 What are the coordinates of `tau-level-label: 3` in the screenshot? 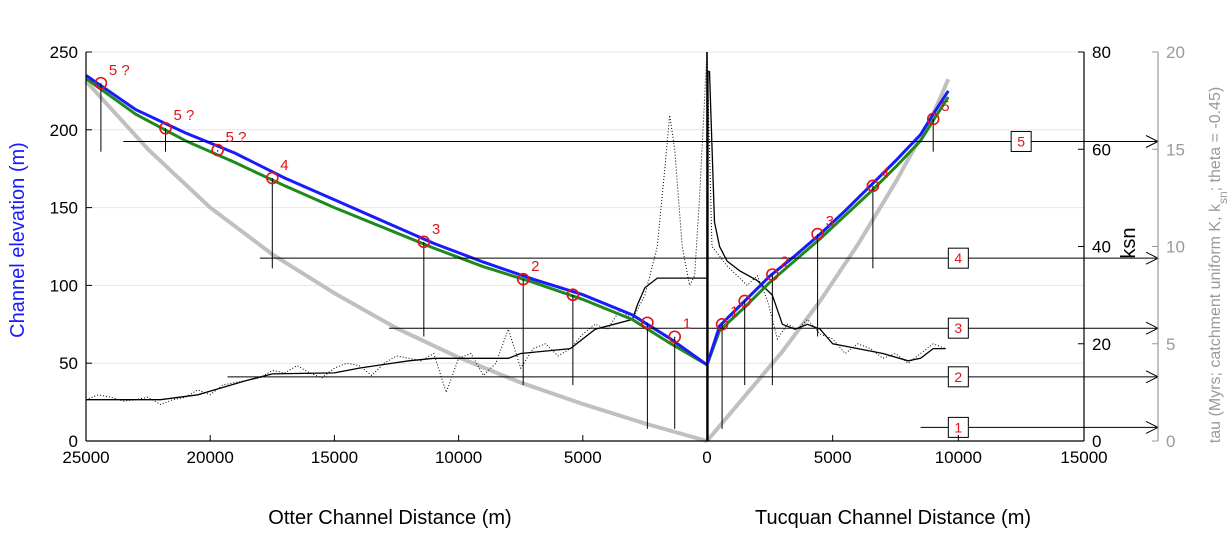 It's located at (958, 328).